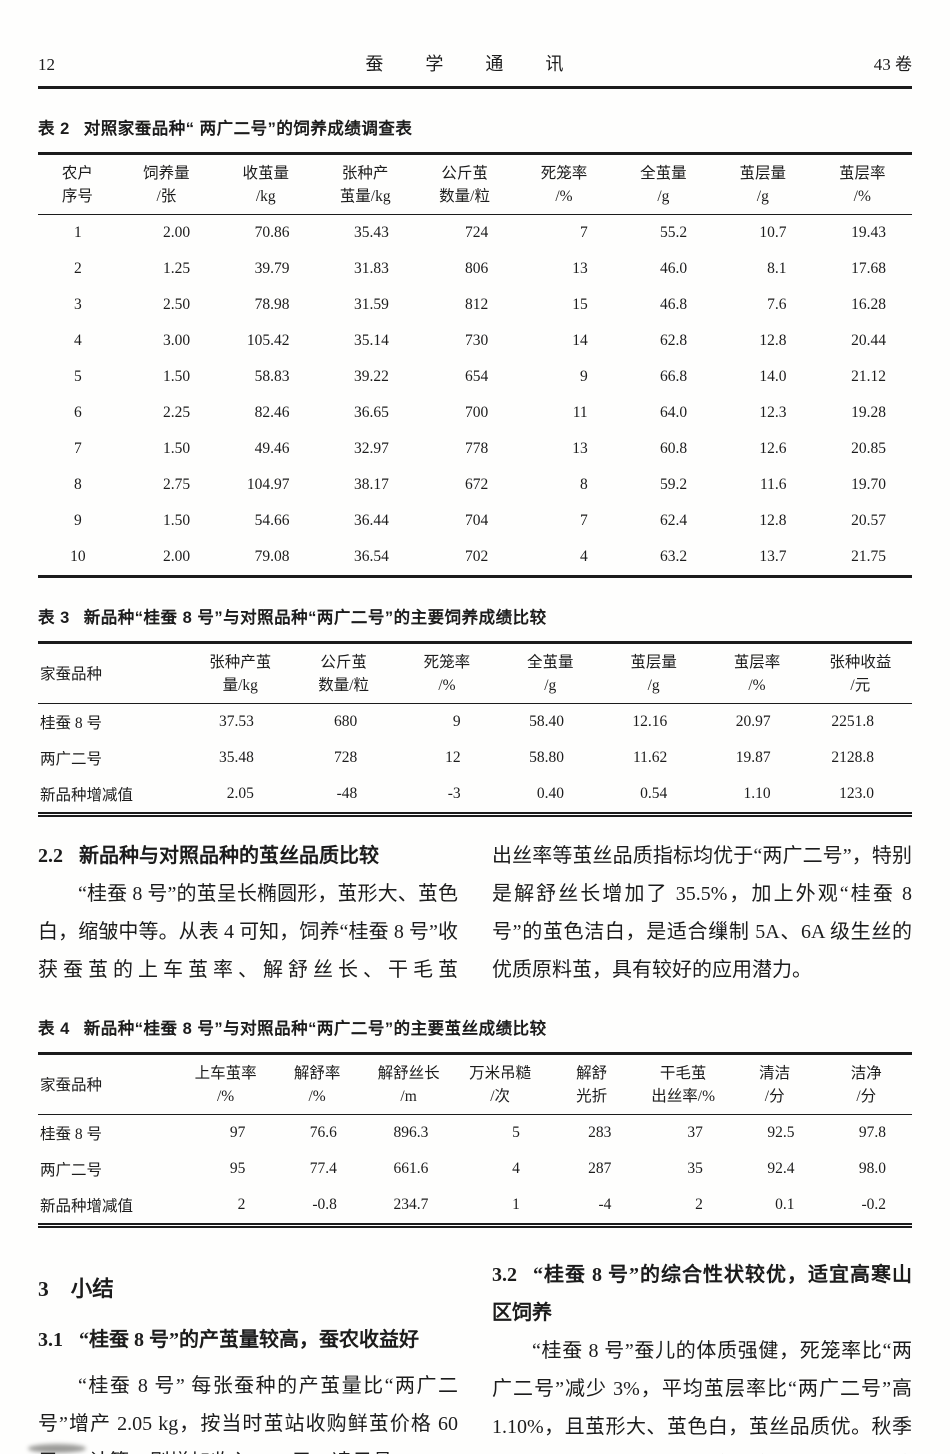 The height and width of the screenshot is (1454, 950). What do you see at coordinates (600, 1168) in the screenshot?
I see `table-cell: 287` at bounding box center [600, 1168].